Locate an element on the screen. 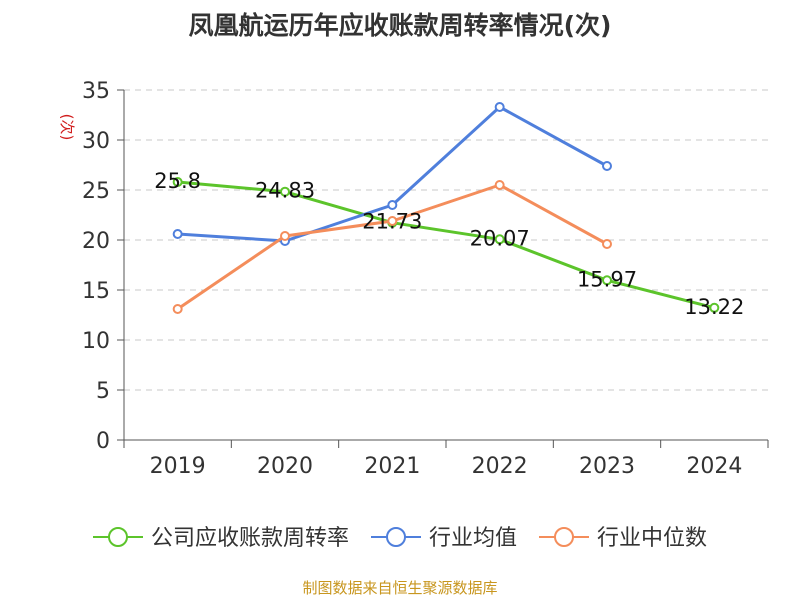 The image size is (800, 600). y-tick-label: 0 is located at coordinates (103, 441).